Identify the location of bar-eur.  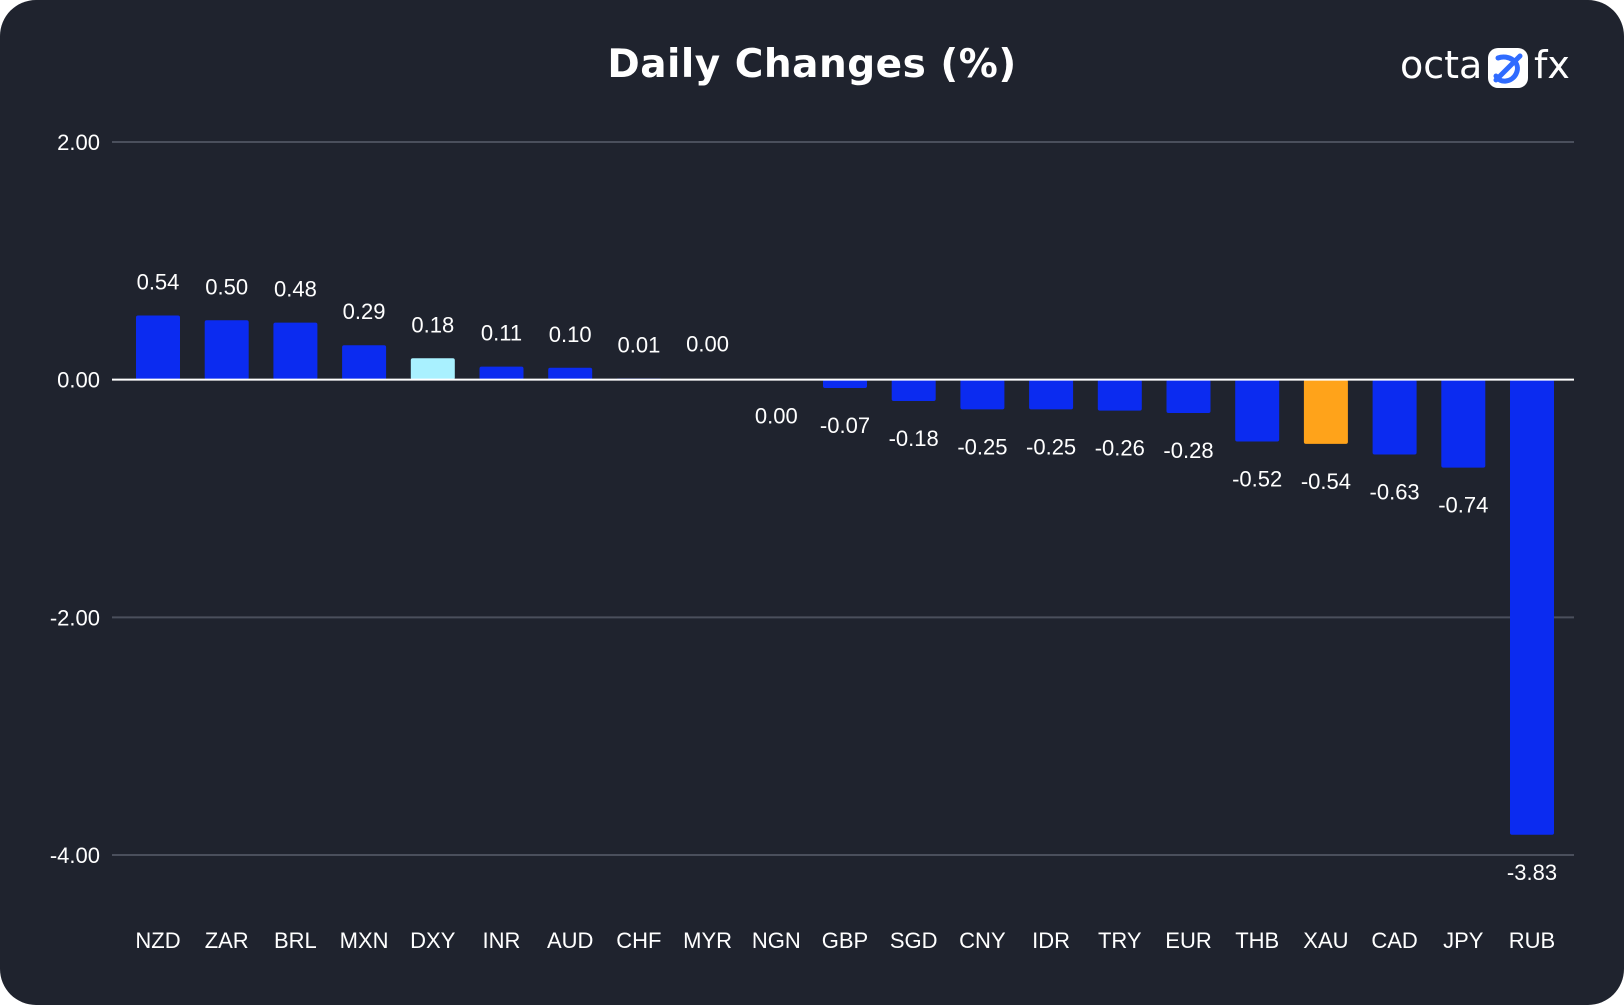
(1188, 396).